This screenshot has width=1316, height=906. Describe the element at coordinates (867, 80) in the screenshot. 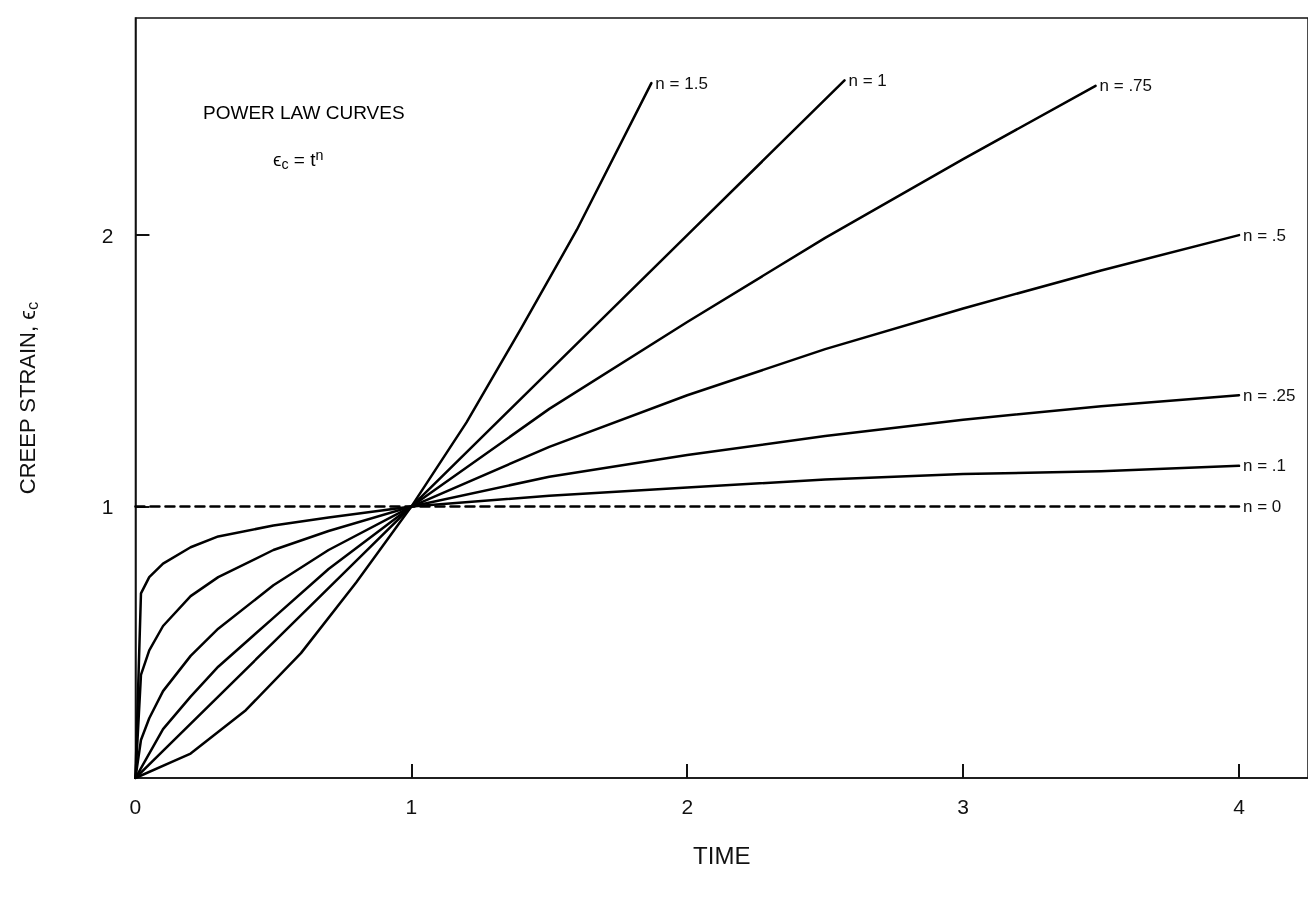

I see `series-label: n = 1` at that location.